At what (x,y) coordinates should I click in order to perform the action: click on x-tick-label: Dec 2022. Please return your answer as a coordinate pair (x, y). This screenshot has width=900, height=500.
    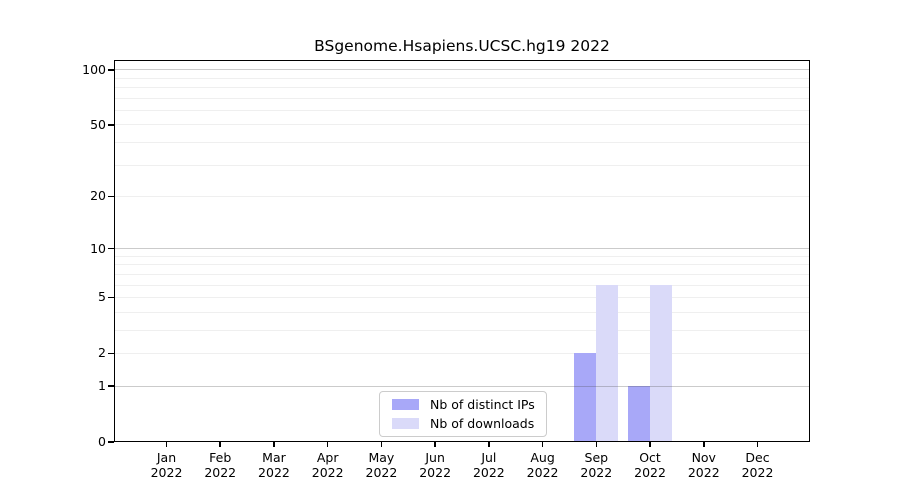
    Looking at the image, I should click on (758, 465).